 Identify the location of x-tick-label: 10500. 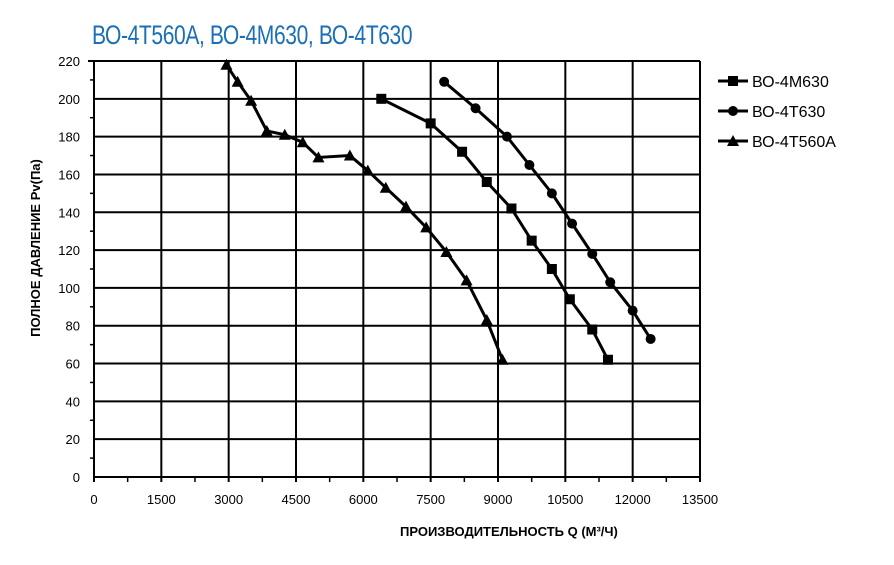
(565, 499).